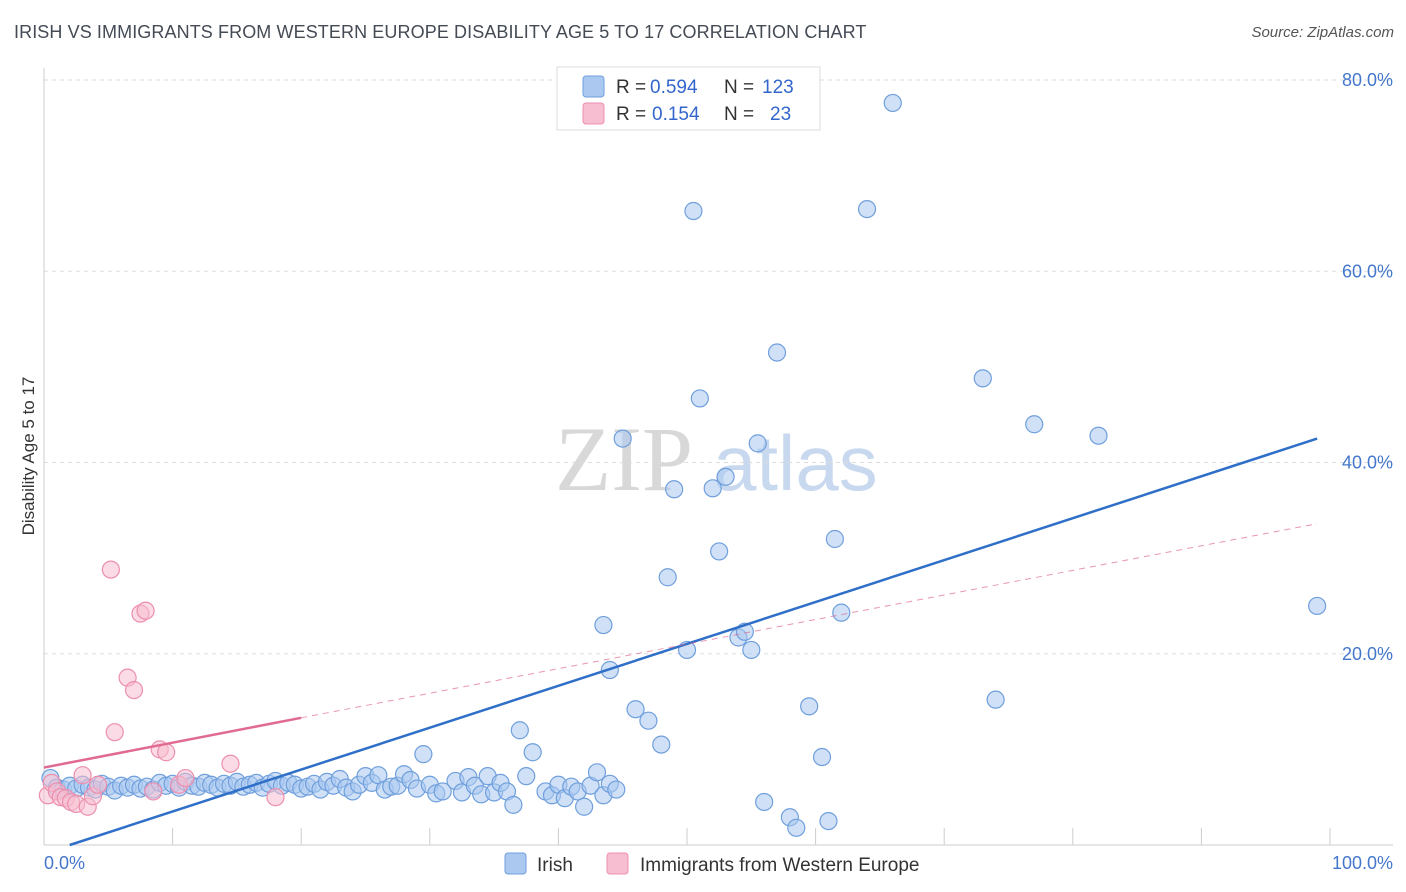 This screenshot has width=1406, height=892. Describe the element at coordinates (161, 688) in the screenshot. I see `series-immigrants` at that location.